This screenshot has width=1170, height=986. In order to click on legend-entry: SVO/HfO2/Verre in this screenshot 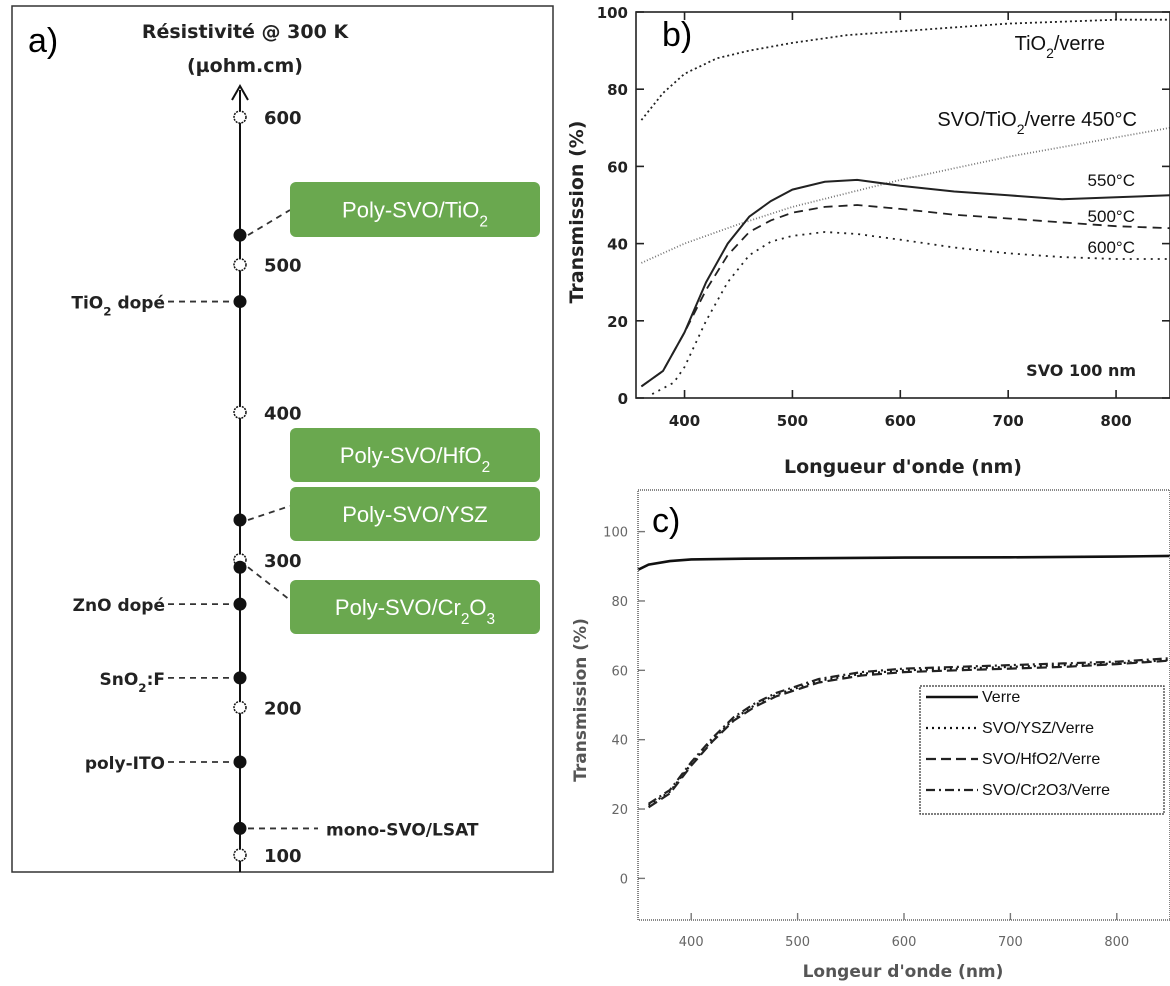, I will do `click(1041, 759)`.